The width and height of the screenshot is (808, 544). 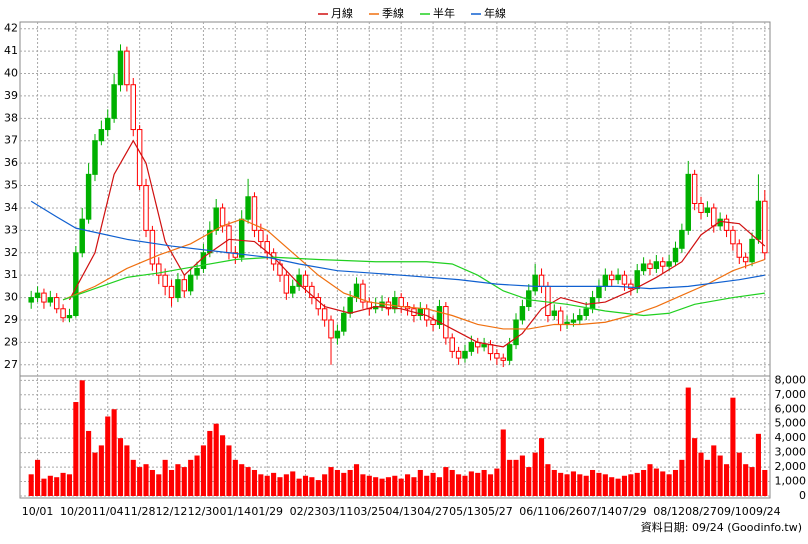 What do you see at coordinates (11, 364) in the screenshot?
I see `y-tick-label: 27` at bounding box center [11, 364].